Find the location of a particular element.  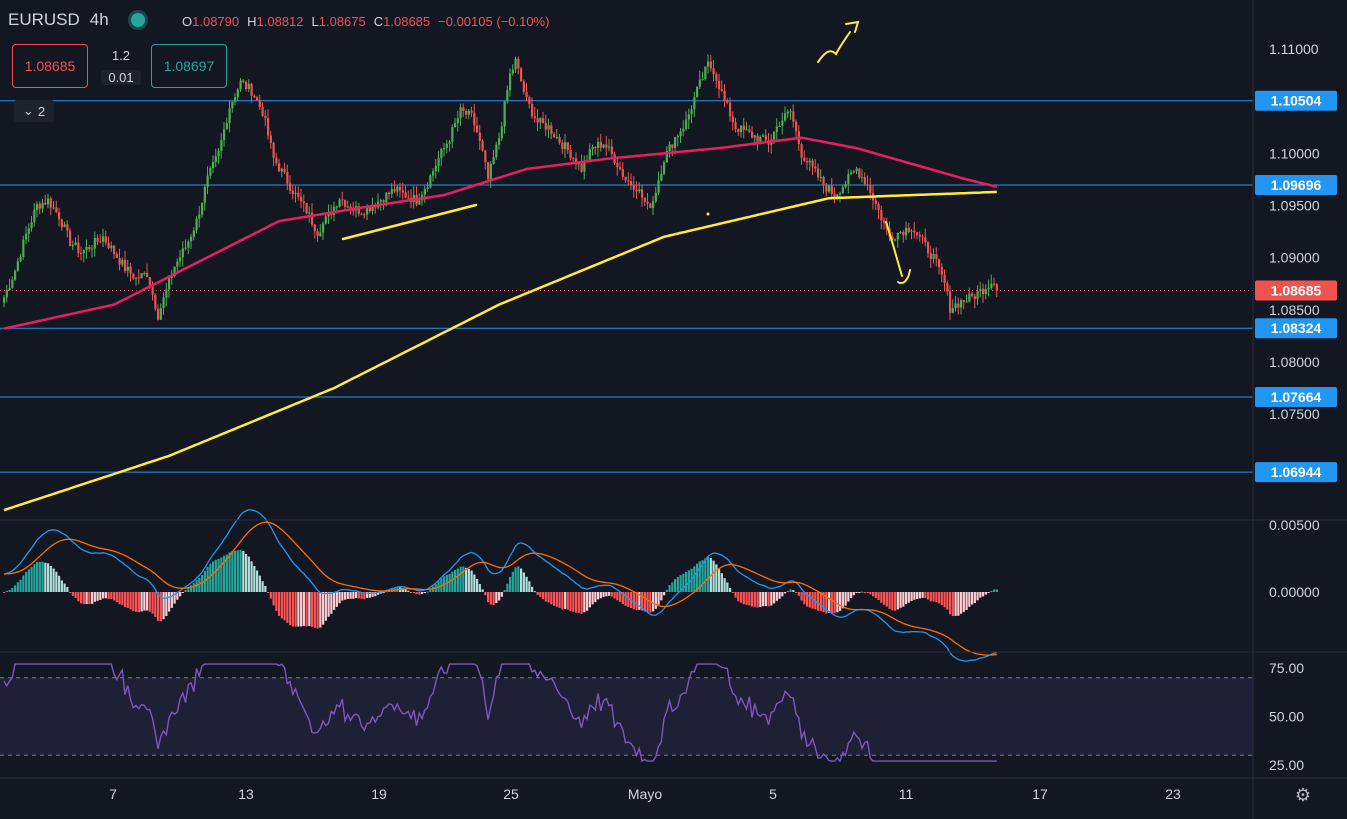

macd-pane is located at coordinates (500, 585).